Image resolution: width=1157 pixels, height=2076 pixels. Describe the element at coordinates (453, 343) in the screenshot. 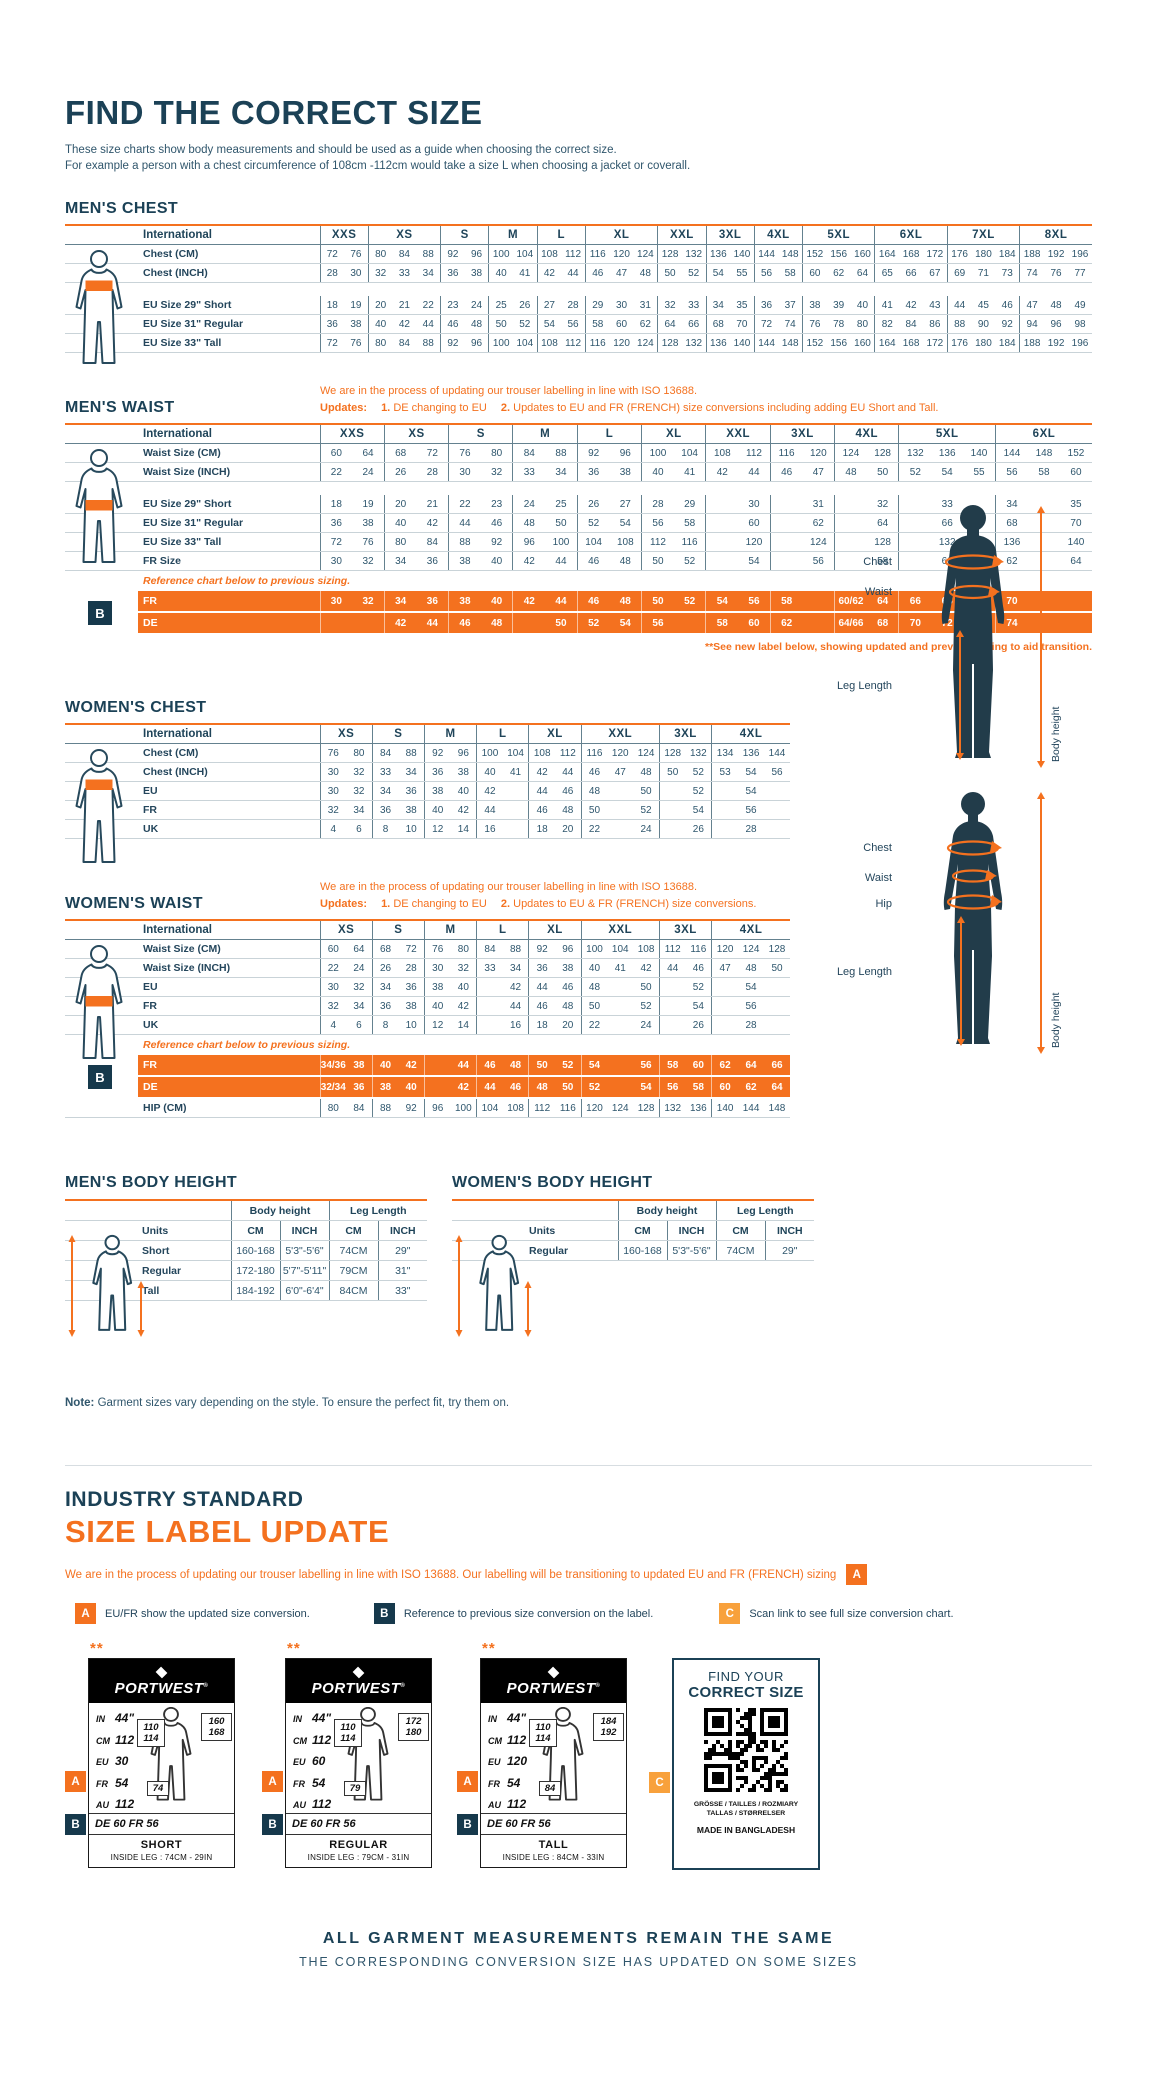

I see `size-value: 92` at that location.